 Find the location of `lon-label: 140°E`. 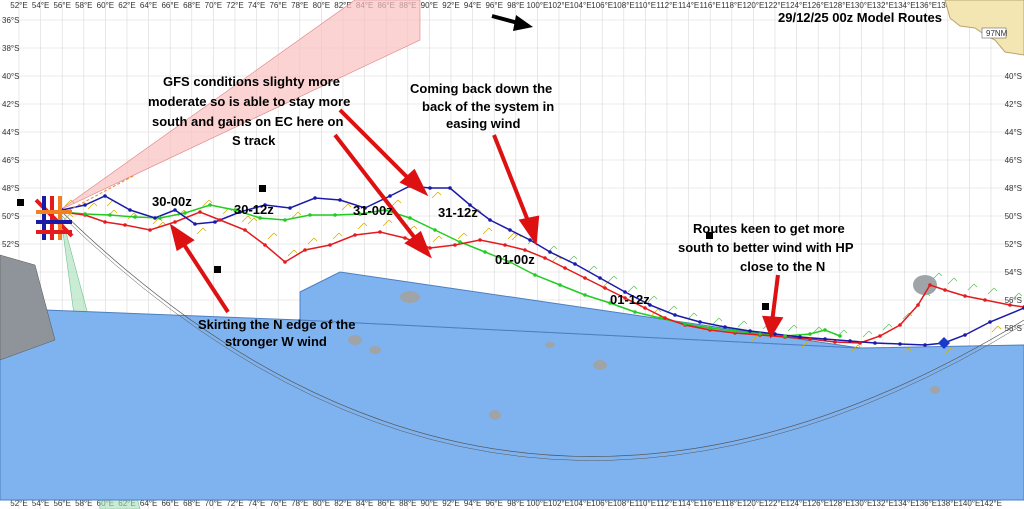

lon-label: 140°E is located at coordinates (969, 503).